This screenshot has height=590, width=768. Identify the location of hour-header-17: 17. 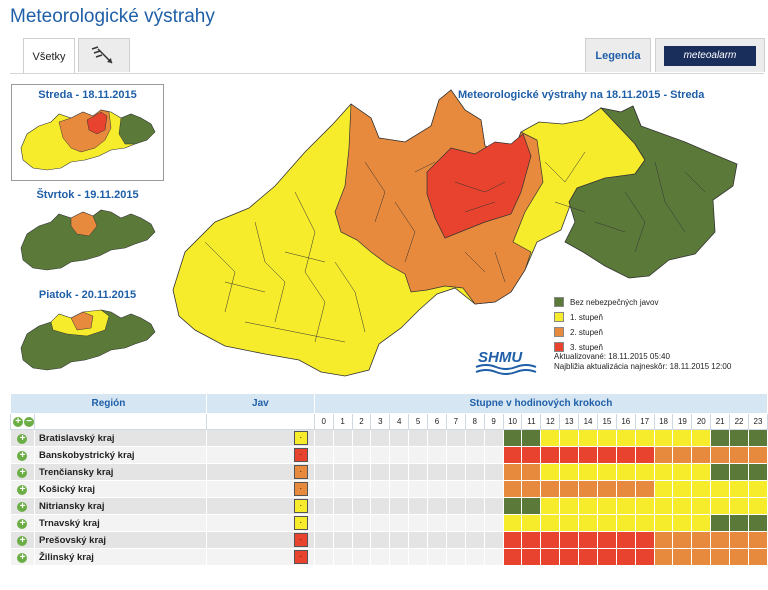
(644, 421).